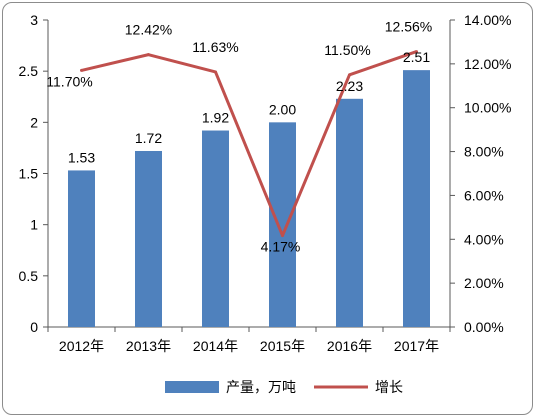  Describe the element at coordinates (408, 27) in the screenshot. I see `line-data-label: 12.56%` at that location.